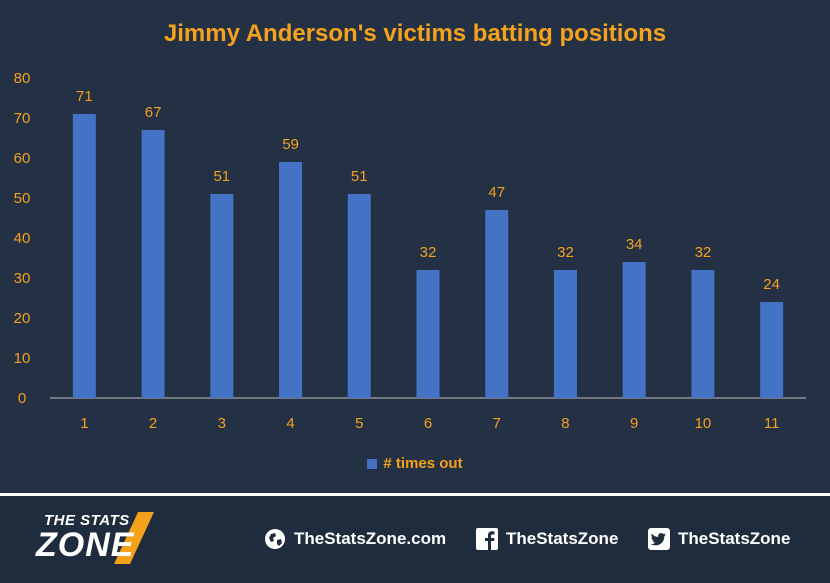  What do you see at coordinates (771, 284) in the screenshot?
I see `data-label: 24` at bounding box center [771, 284].